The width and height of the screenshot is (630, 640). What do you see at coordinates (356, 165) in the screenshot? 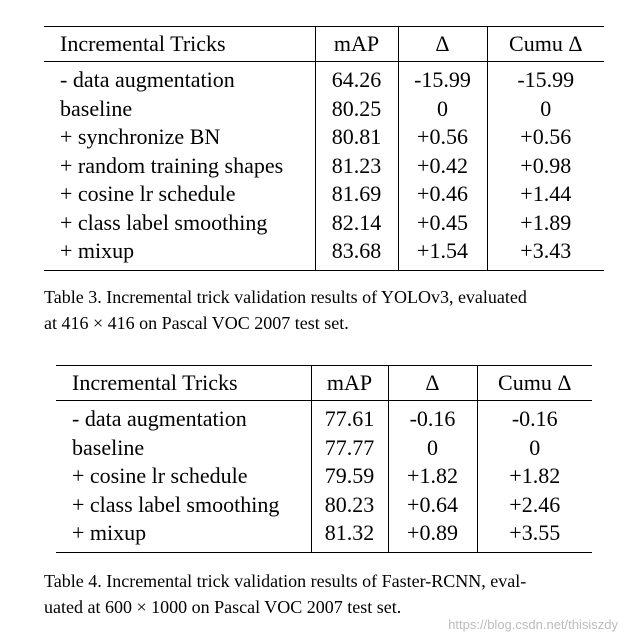
I see `cell-map: 81.23` at bounding box center [356, 165].